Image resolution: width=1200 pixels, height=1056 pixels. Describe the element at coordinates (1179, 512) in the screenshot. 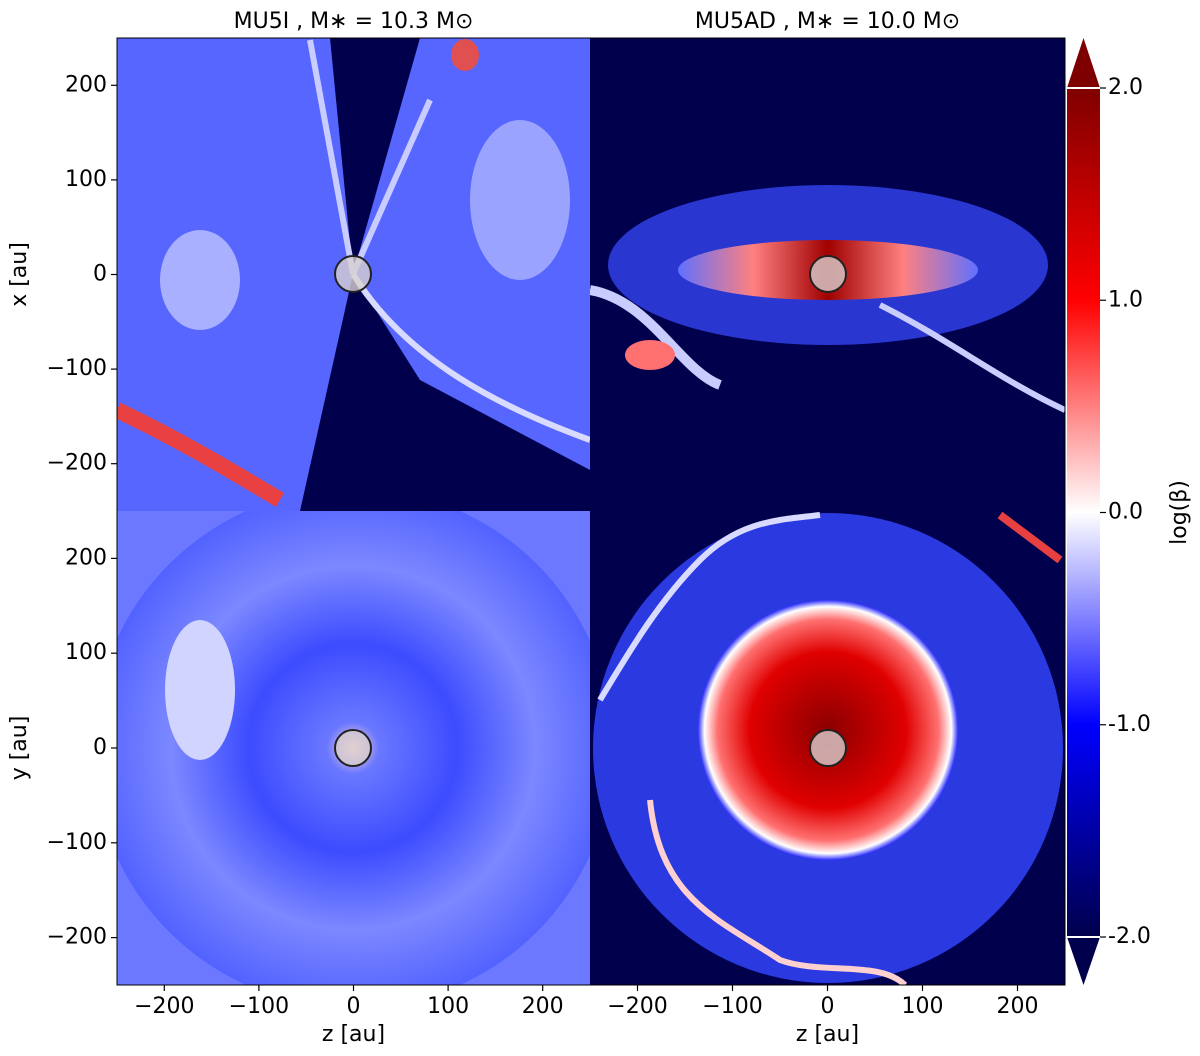

I see `colorbar-label: log(β)` at that location.